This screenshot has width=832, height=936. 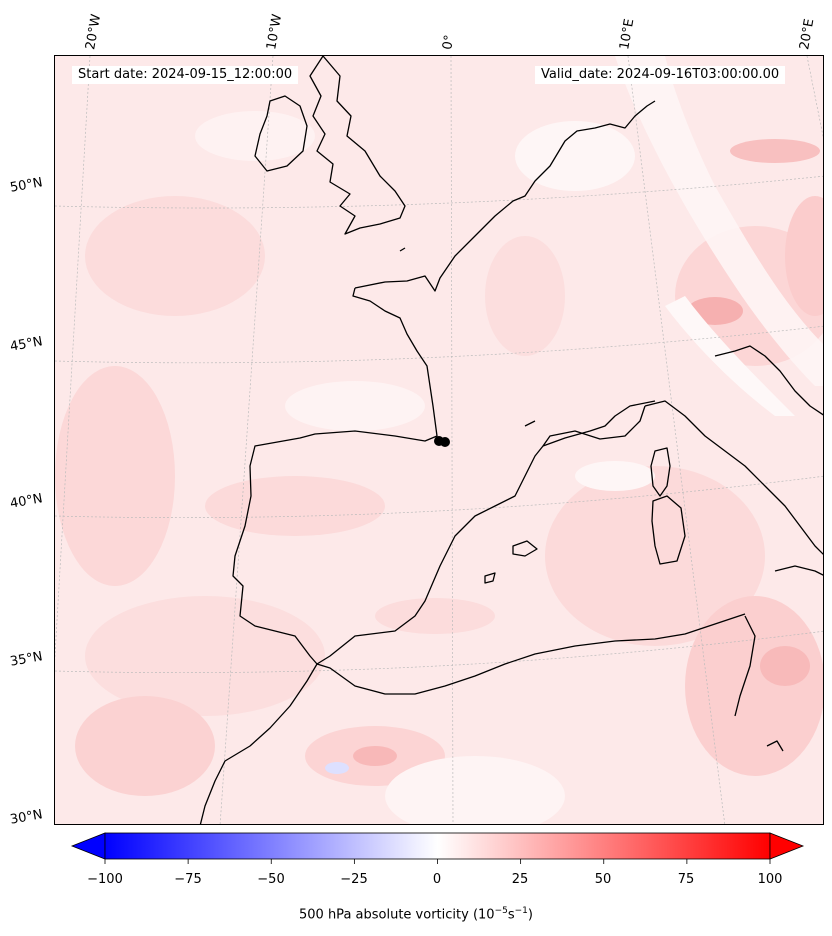 I want to click on lon-label-10e: 10°E, so click(x=627, y=34).